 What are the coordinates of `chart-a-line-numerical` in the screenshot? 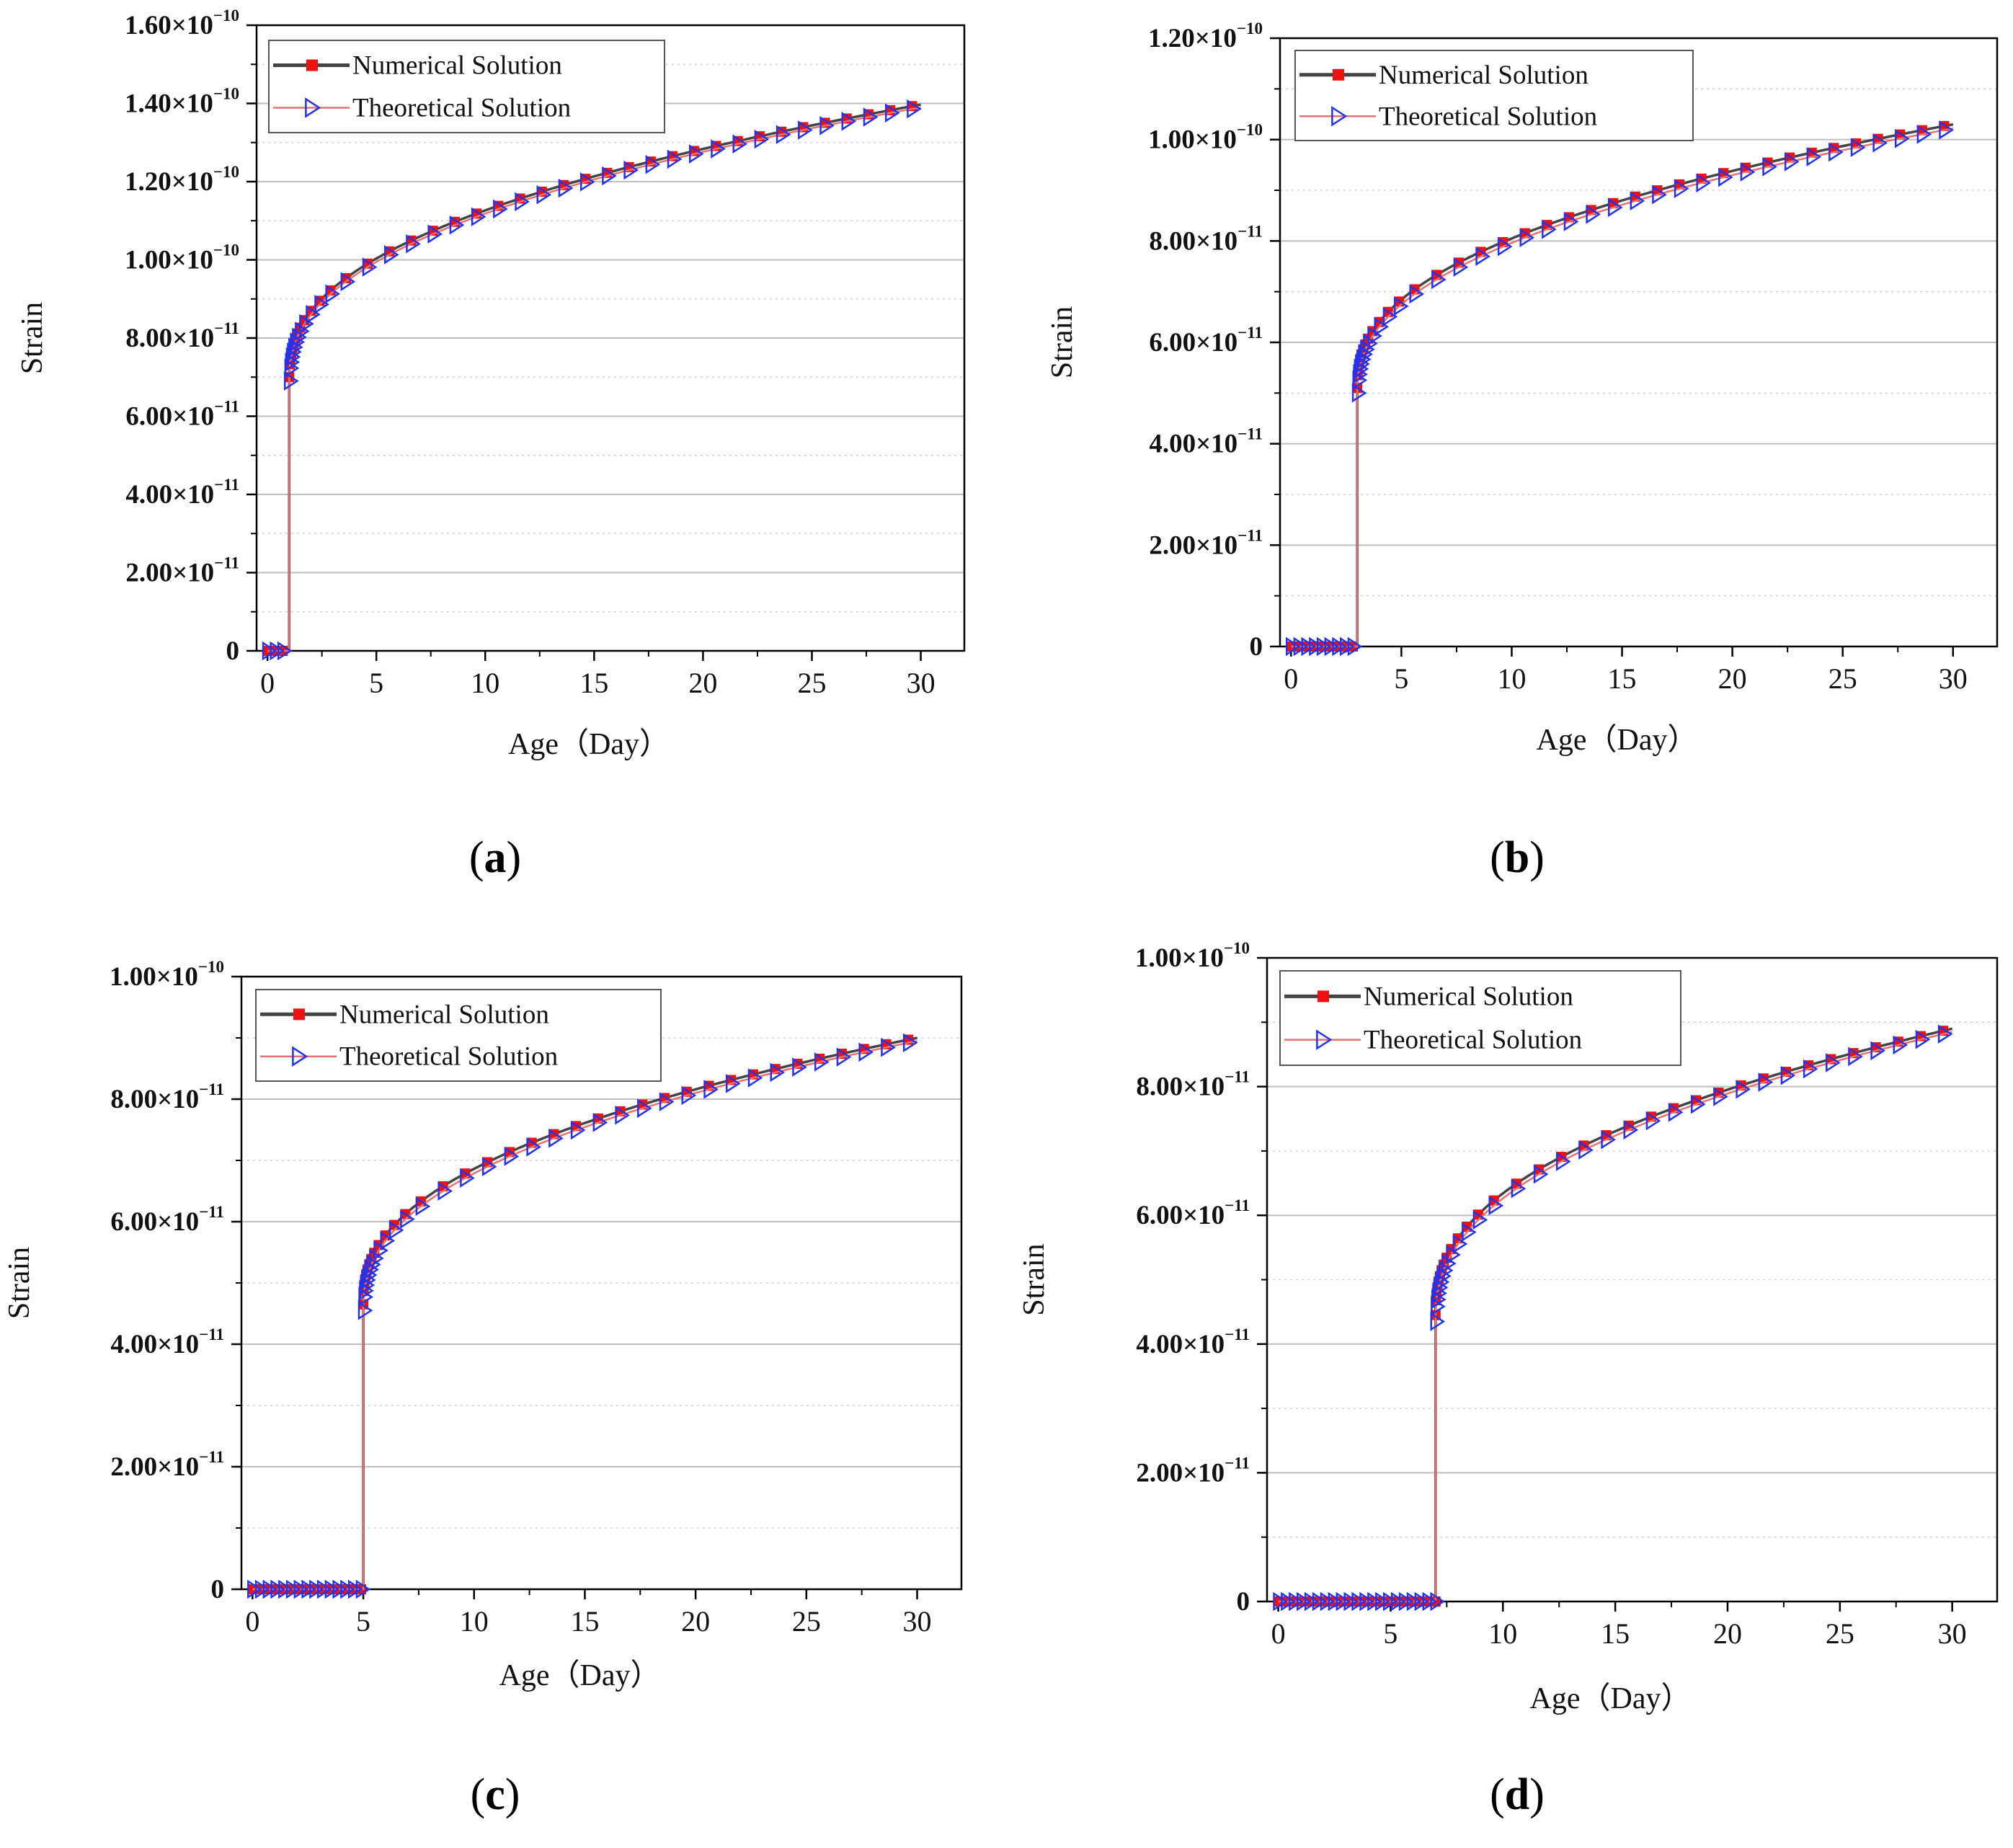 It's located at (594, 377).